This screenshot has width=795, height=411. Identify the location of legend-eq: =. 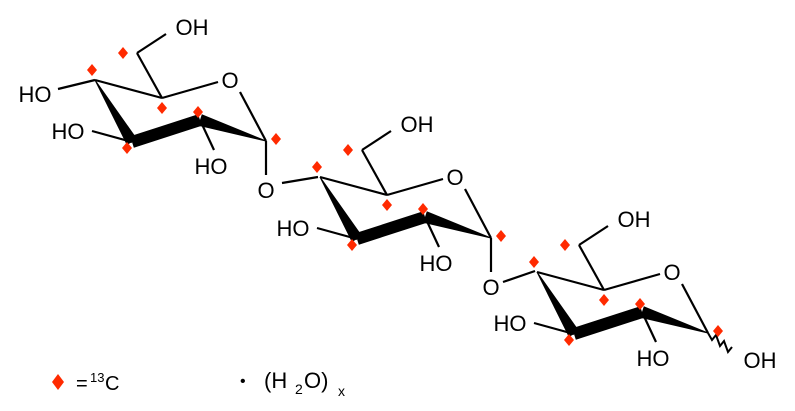
(82, 384).